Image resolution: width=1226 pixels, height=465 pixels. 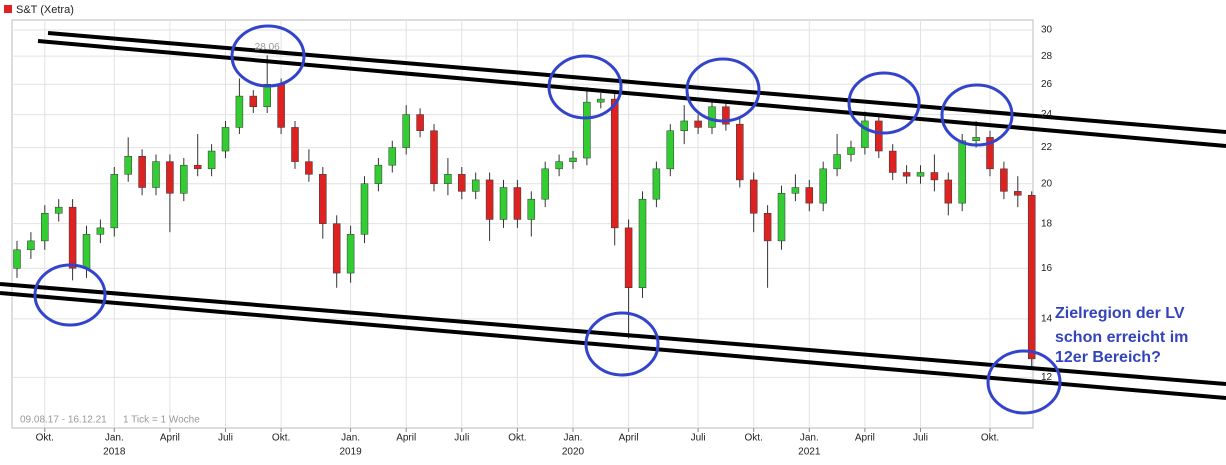 What do you see at coordinates (45, 10) in the screenshot?
I see `legend-label: S&T (Xetra)` at bounding box center [45, 10].